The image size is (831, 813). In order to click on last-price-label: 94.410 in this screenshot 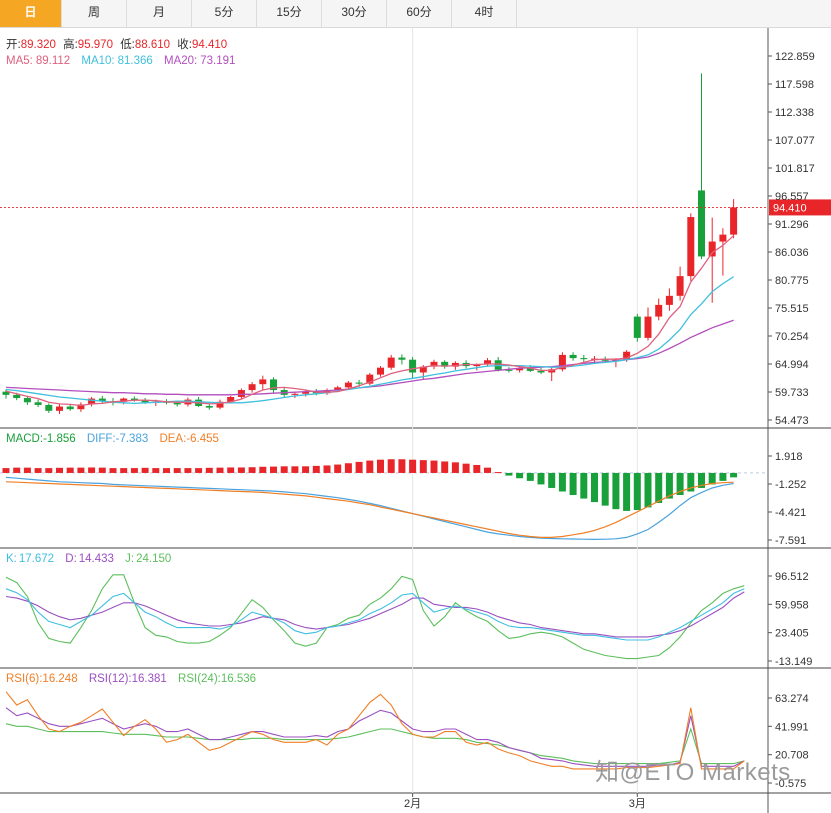, I will do `click(790, 208)`.